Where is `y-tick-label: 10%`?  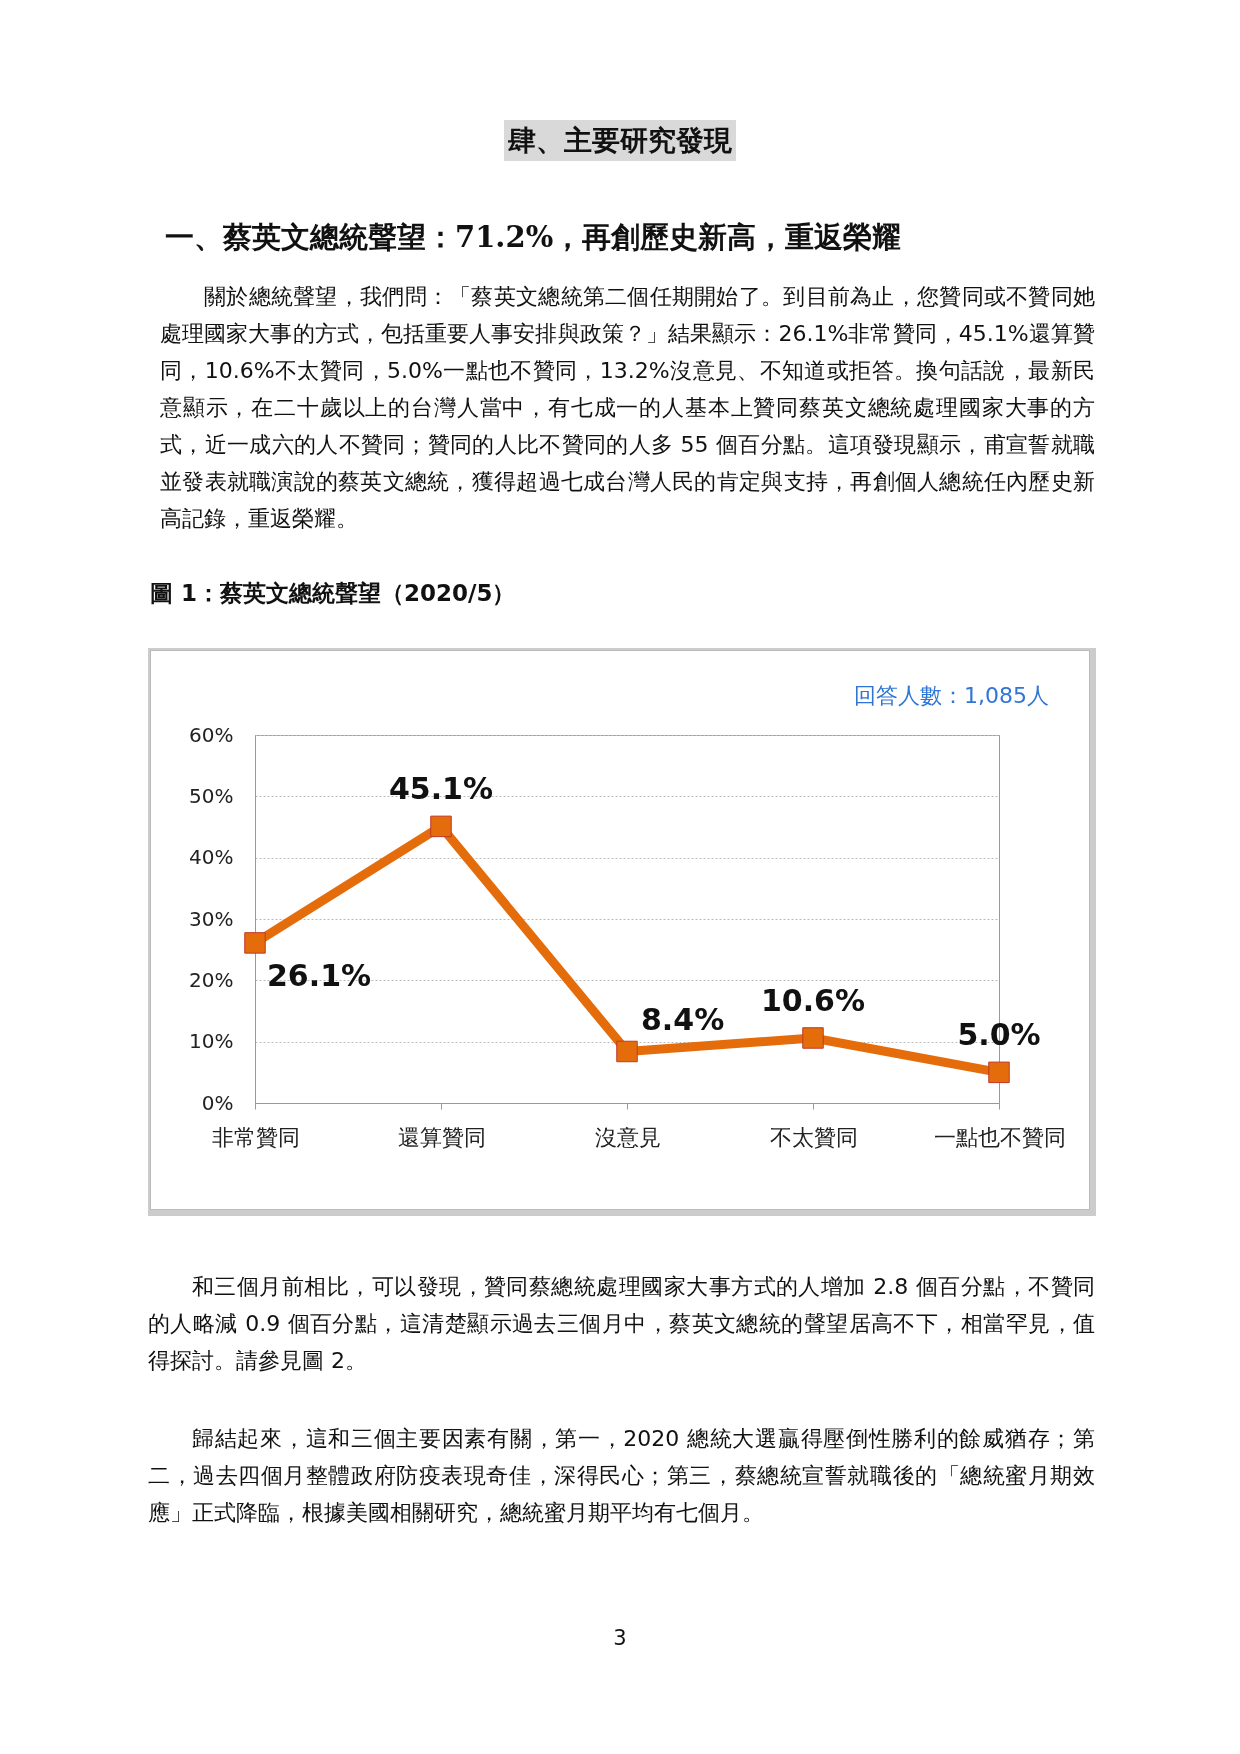
y-tick-label: 10% is located at coordinates (211, 1041).